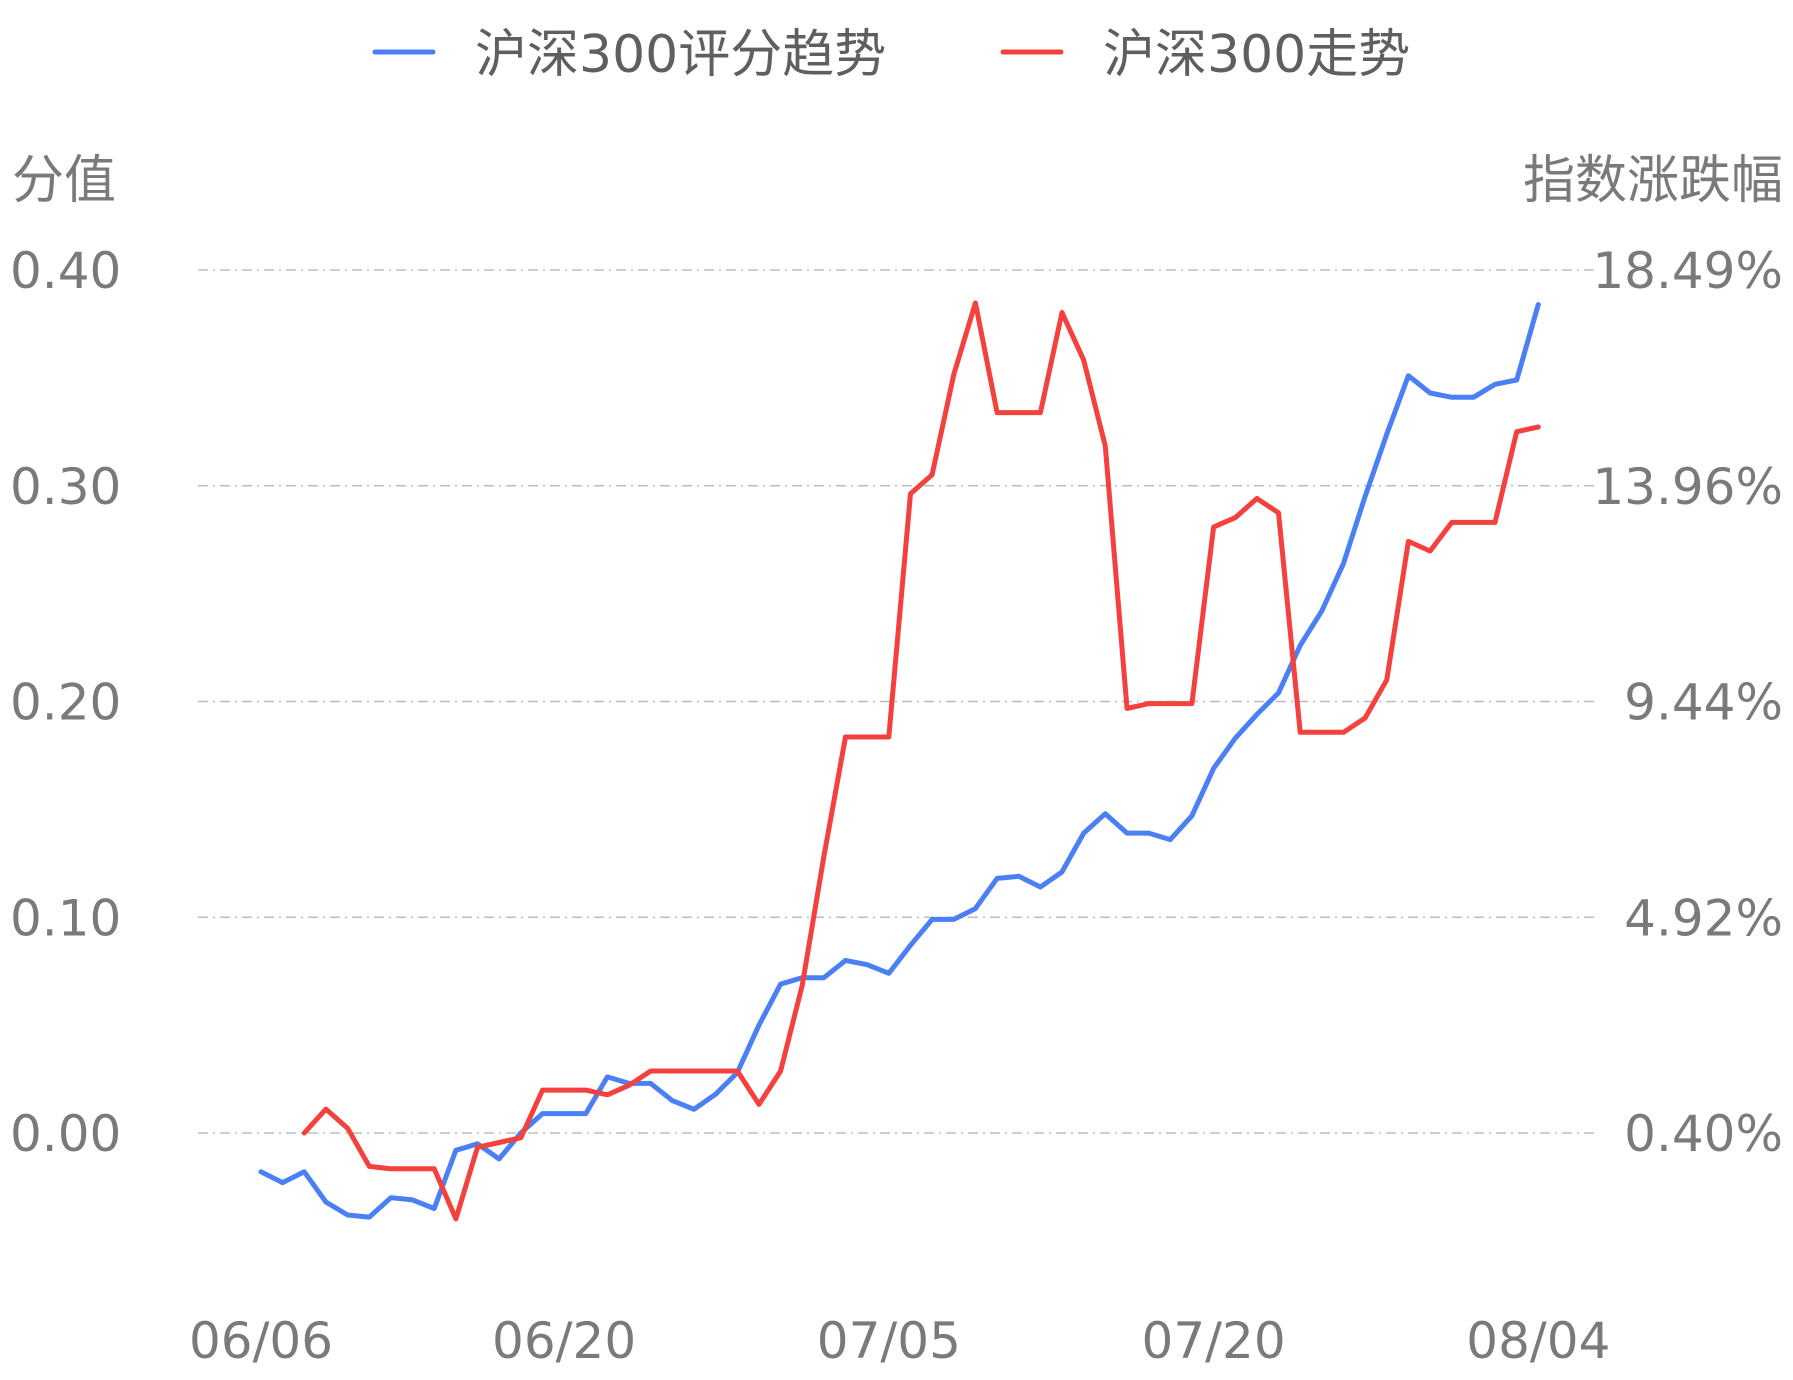 This screenshot has height=1380, width=1793. What do you see at coordinates (564, 1341) in the screenshot?
I see `x-tick-label: 06/20` at bounding box center [564, 1341].